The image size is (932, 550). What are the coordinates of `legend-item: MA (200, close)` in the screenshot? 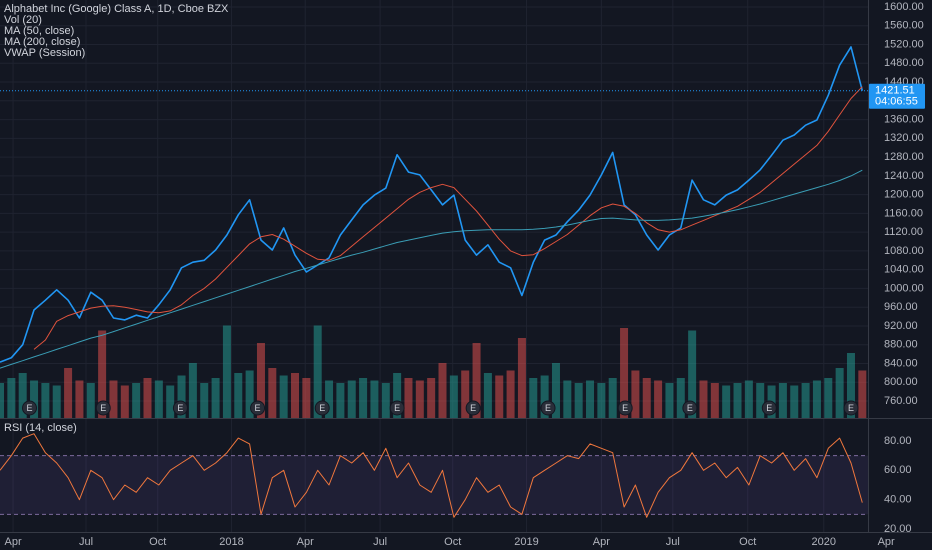 It's located at (42, 42).